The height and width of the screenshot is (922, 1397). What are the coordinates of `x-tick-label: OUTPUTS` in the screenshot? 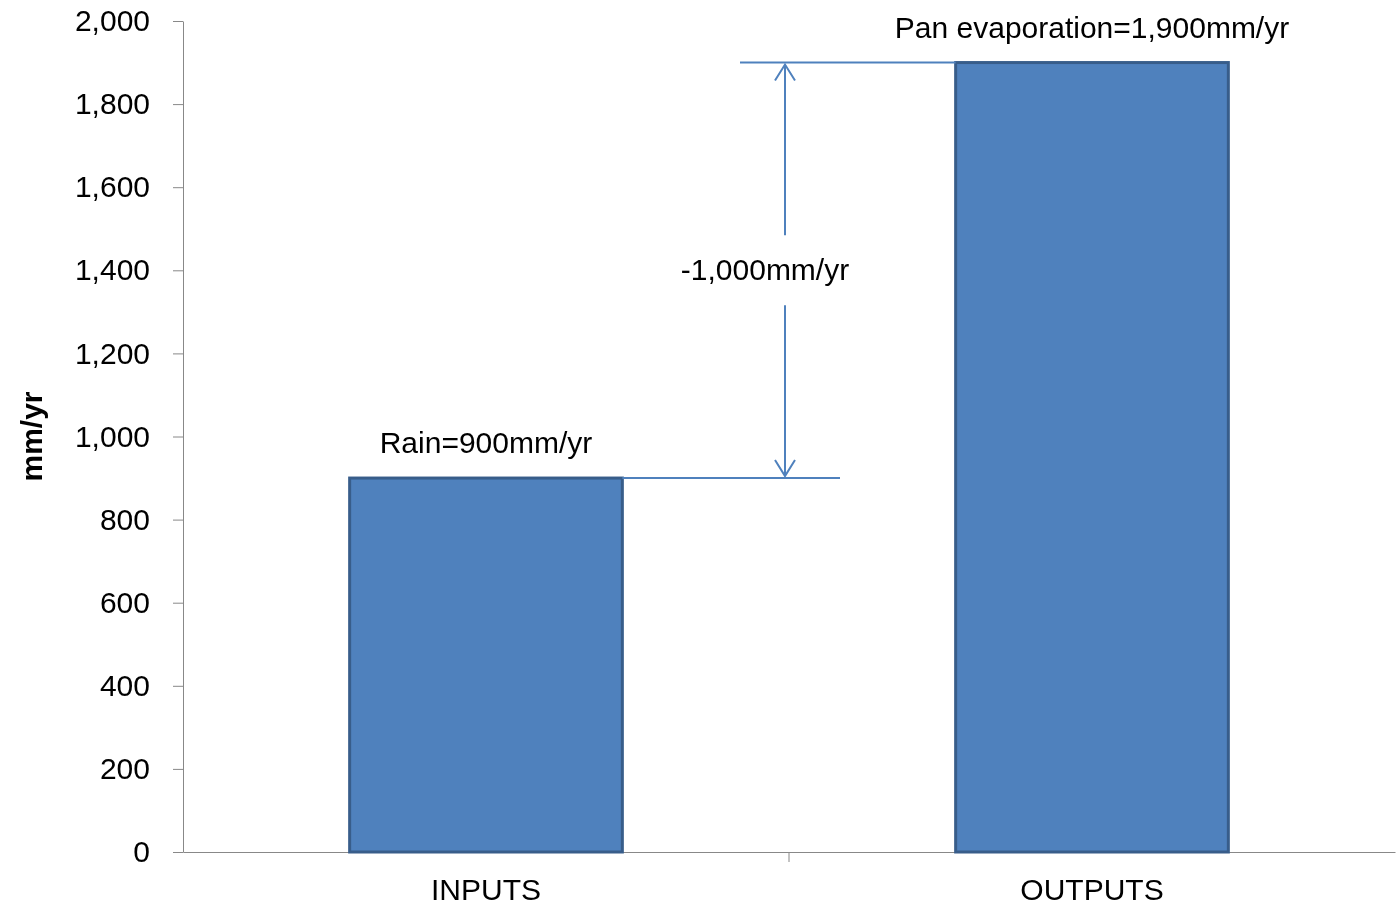 It's located at (1092, 889).